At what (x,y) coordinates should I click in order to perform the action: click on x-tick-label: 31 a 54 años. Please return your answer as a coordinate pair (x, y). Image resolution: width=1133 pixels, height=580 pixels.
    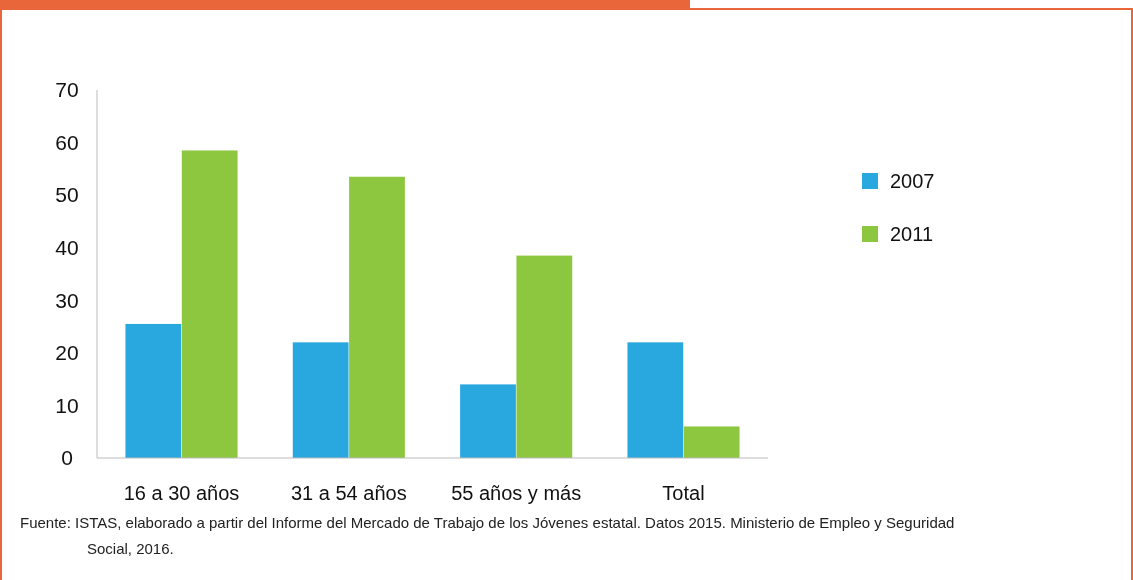
    Looking at the image, I should click on (349, 493).